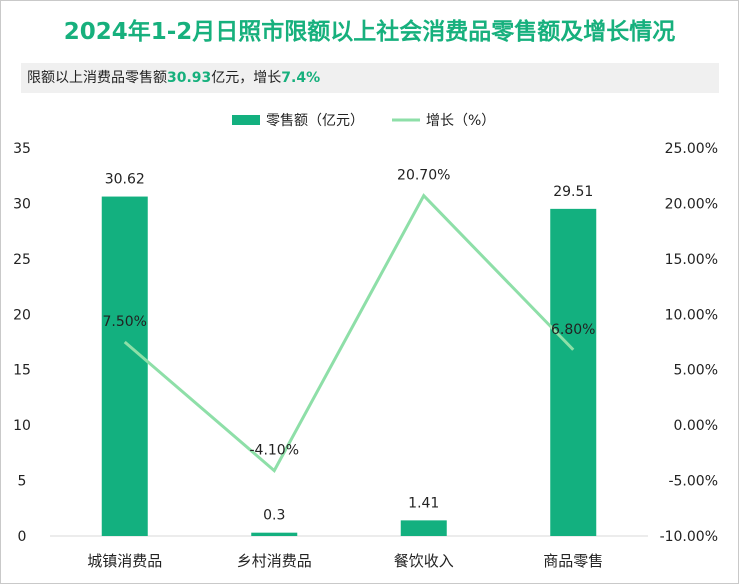  I want to click on legend-swatch-bar, so click(246, 120).